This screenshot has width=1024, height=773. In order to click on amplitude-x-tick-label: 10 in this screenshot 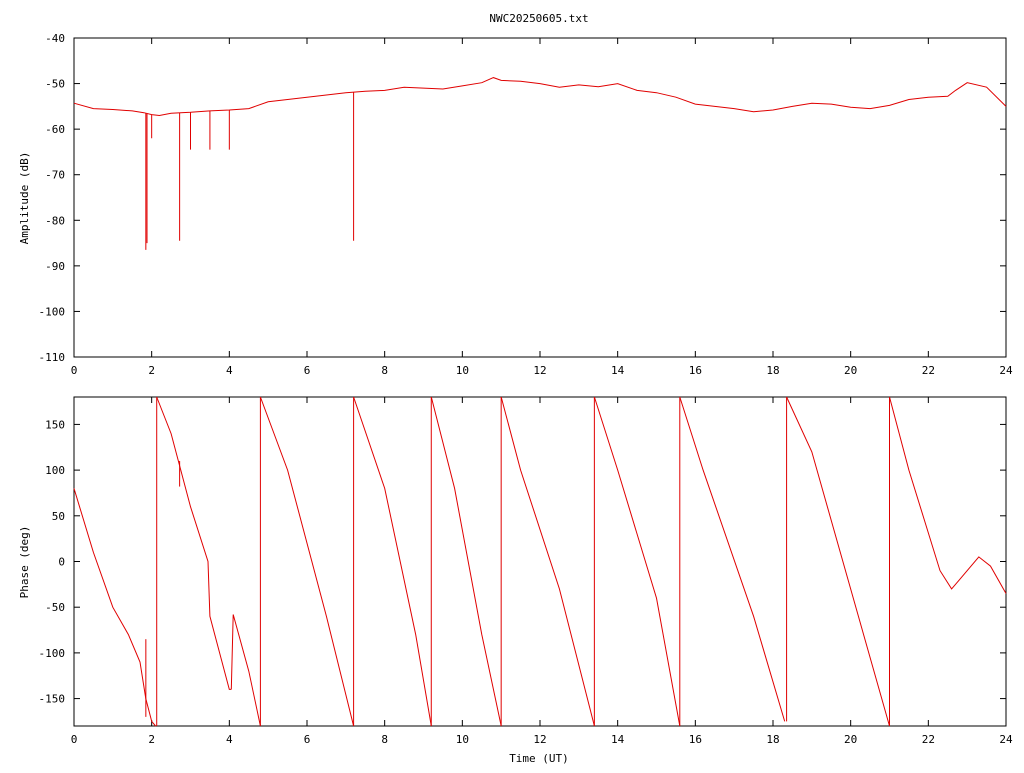, I will do `click(462, 370)`.